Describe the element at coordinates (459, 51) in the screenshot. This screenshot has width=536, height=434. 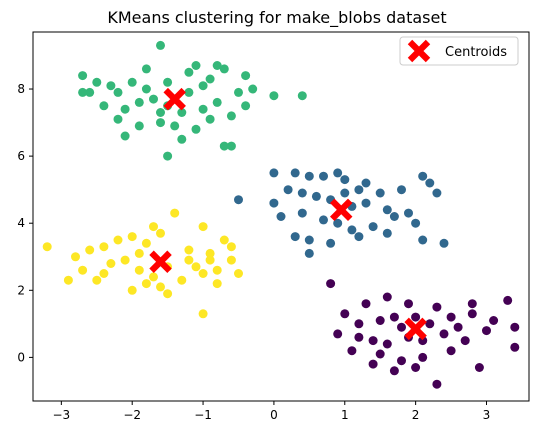
I see `legend: Centroids` at that location.